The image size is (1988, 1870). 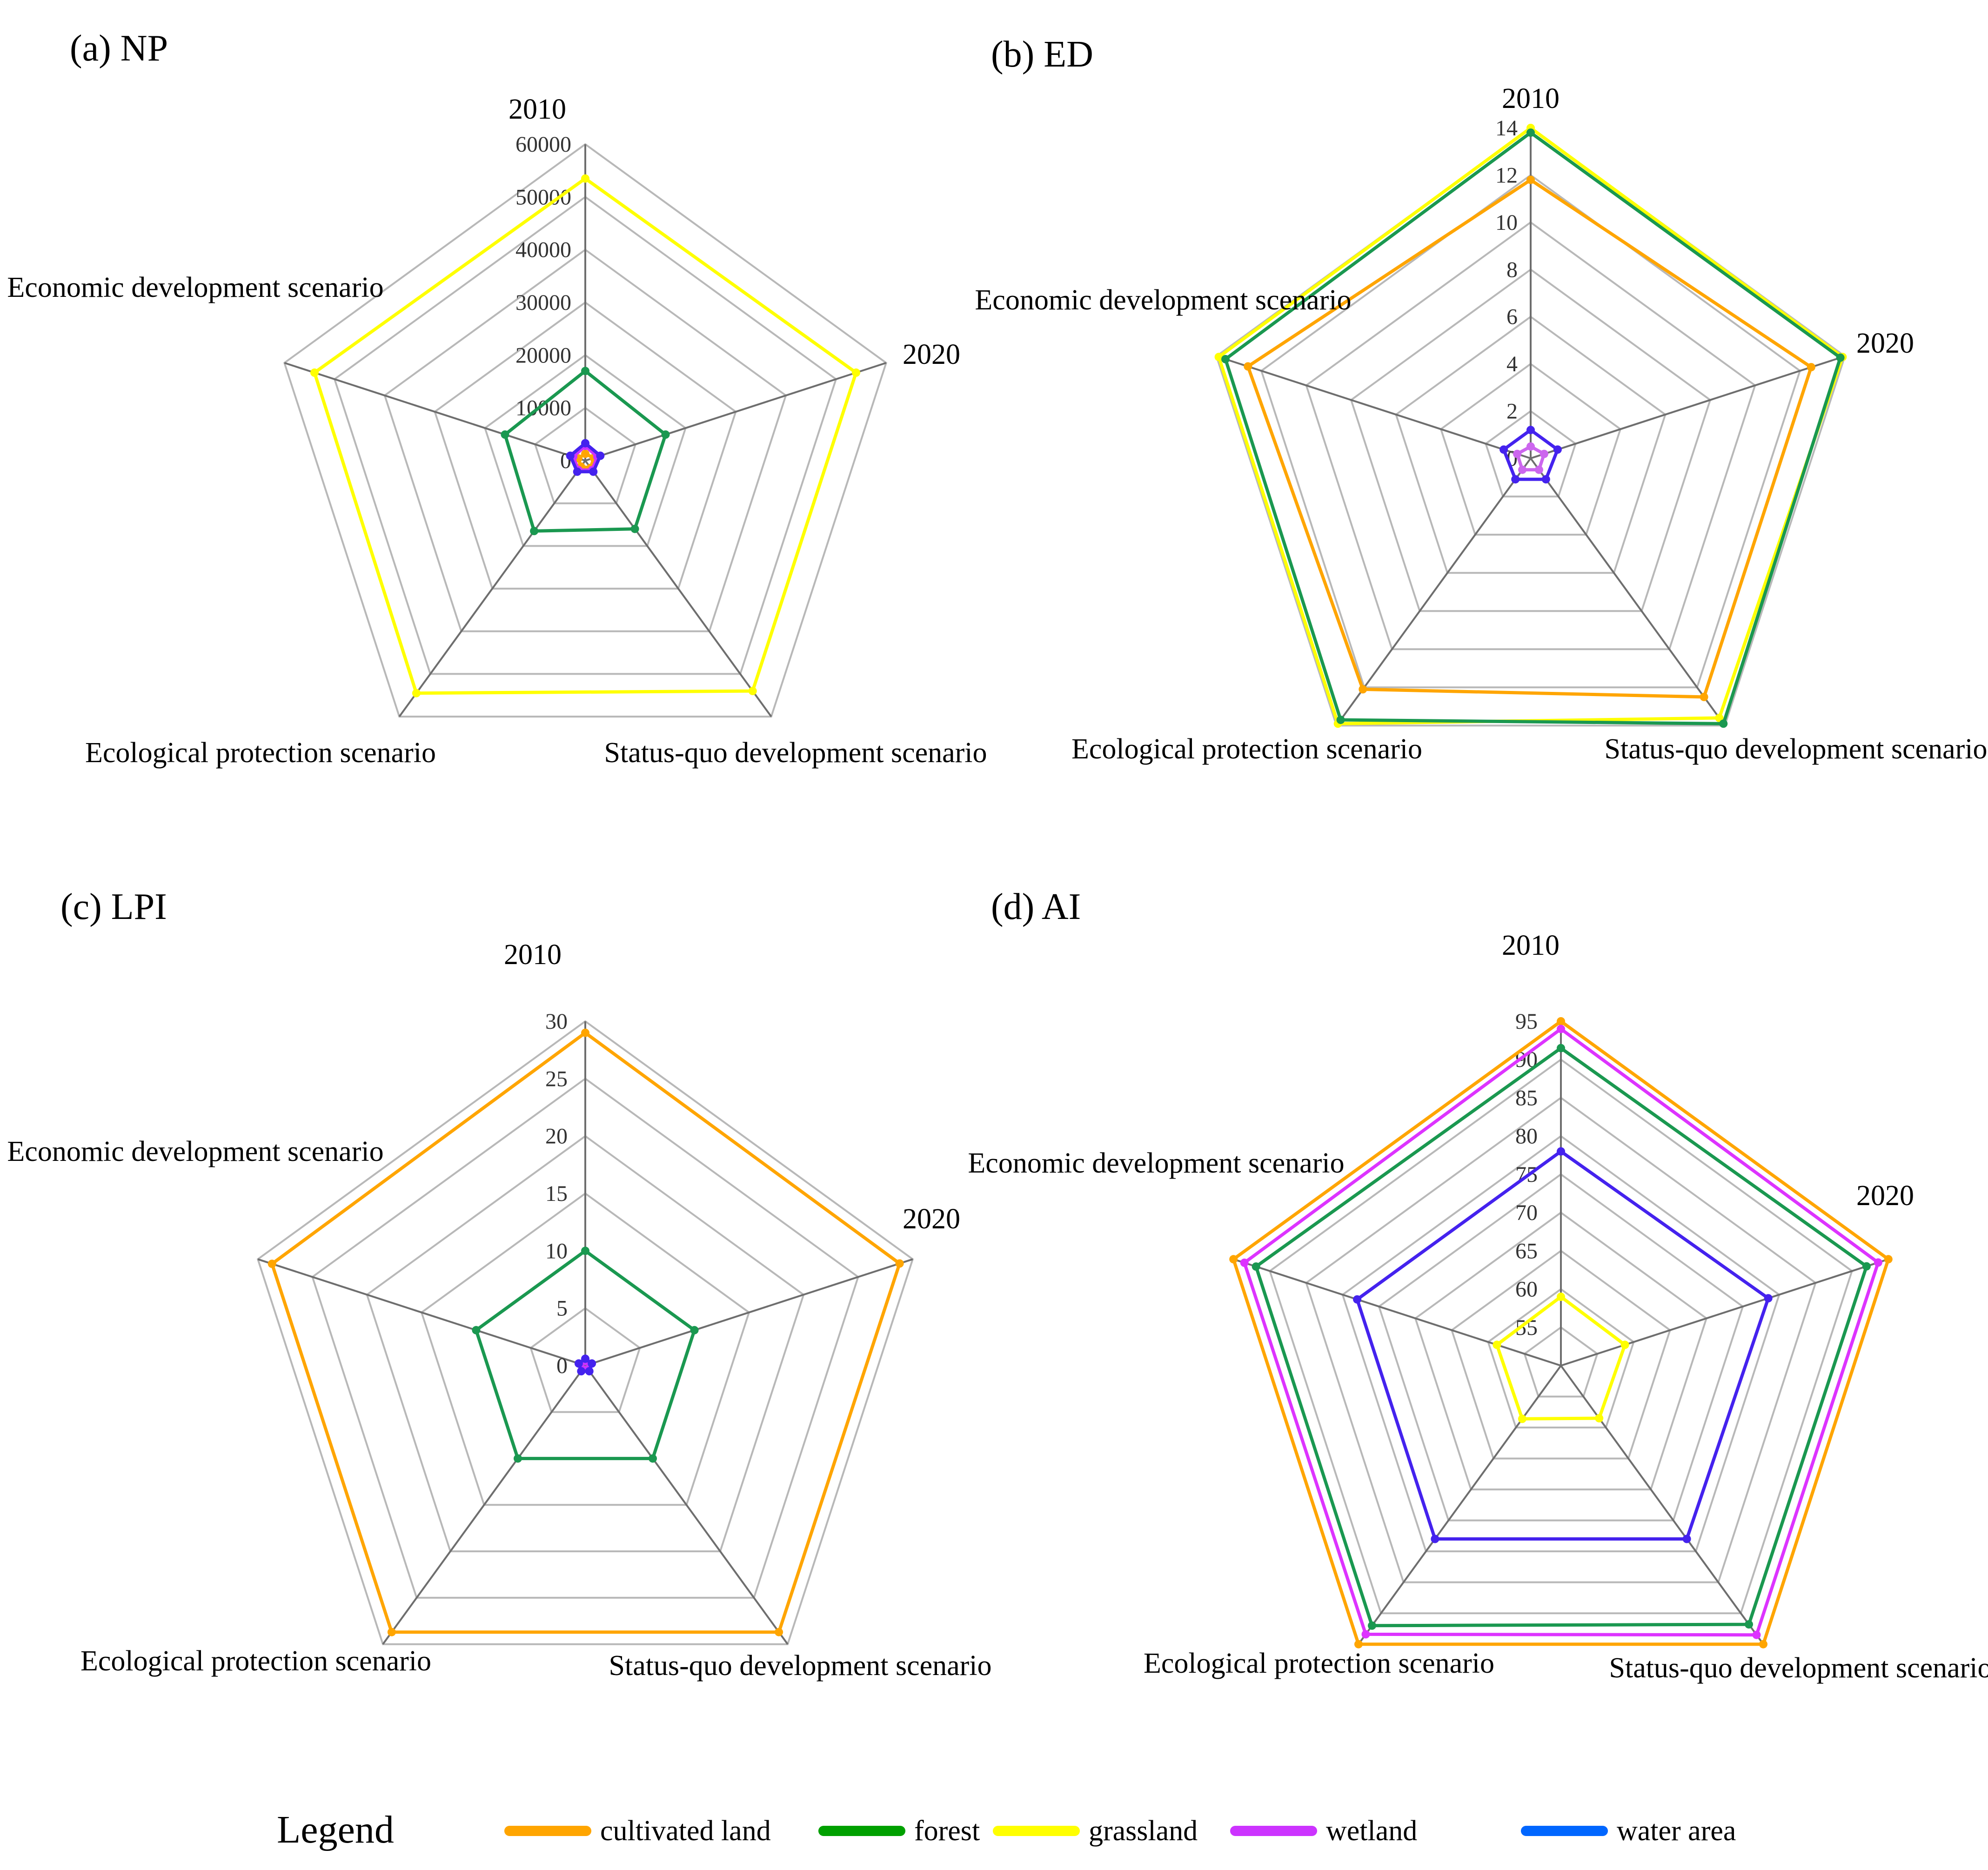 What do you see at coordinates (947, 1831) in the screenshot?
I see `legend-label: forest` at bounding box center [947, 1831].